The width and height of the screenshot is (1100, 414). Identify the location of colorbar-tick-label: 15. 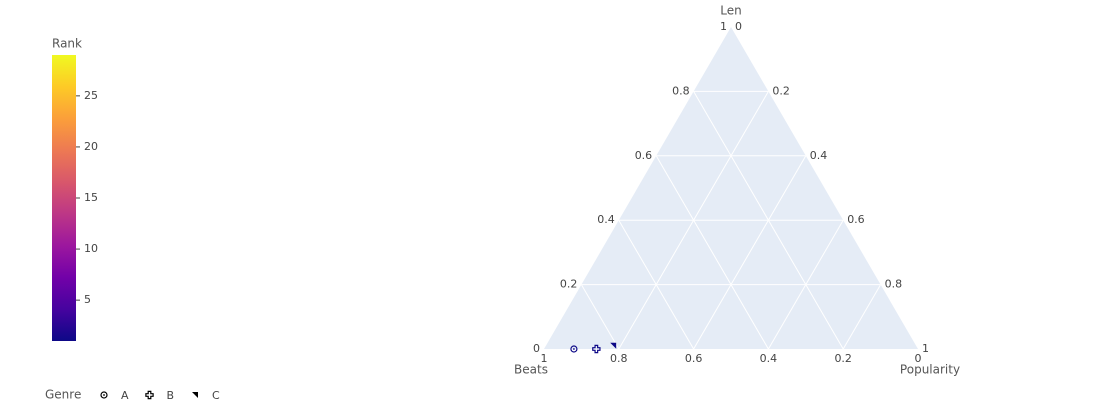
(91, 197).